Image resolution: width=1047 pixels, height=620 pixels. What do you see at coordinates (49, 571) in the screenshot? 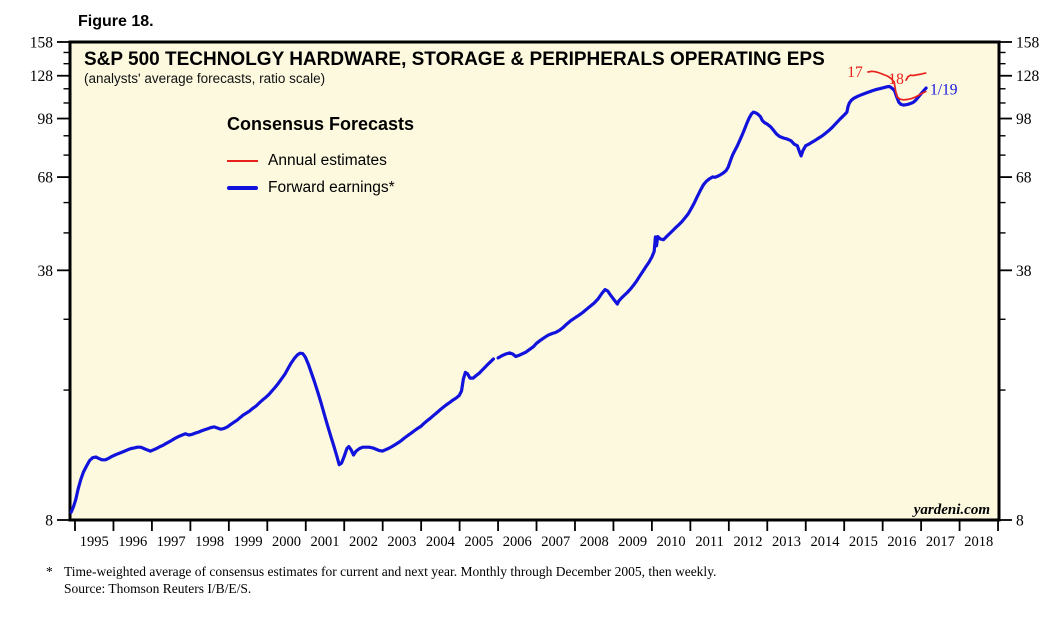
I see `footnote-marker: *` at bounding box center [49, 571].